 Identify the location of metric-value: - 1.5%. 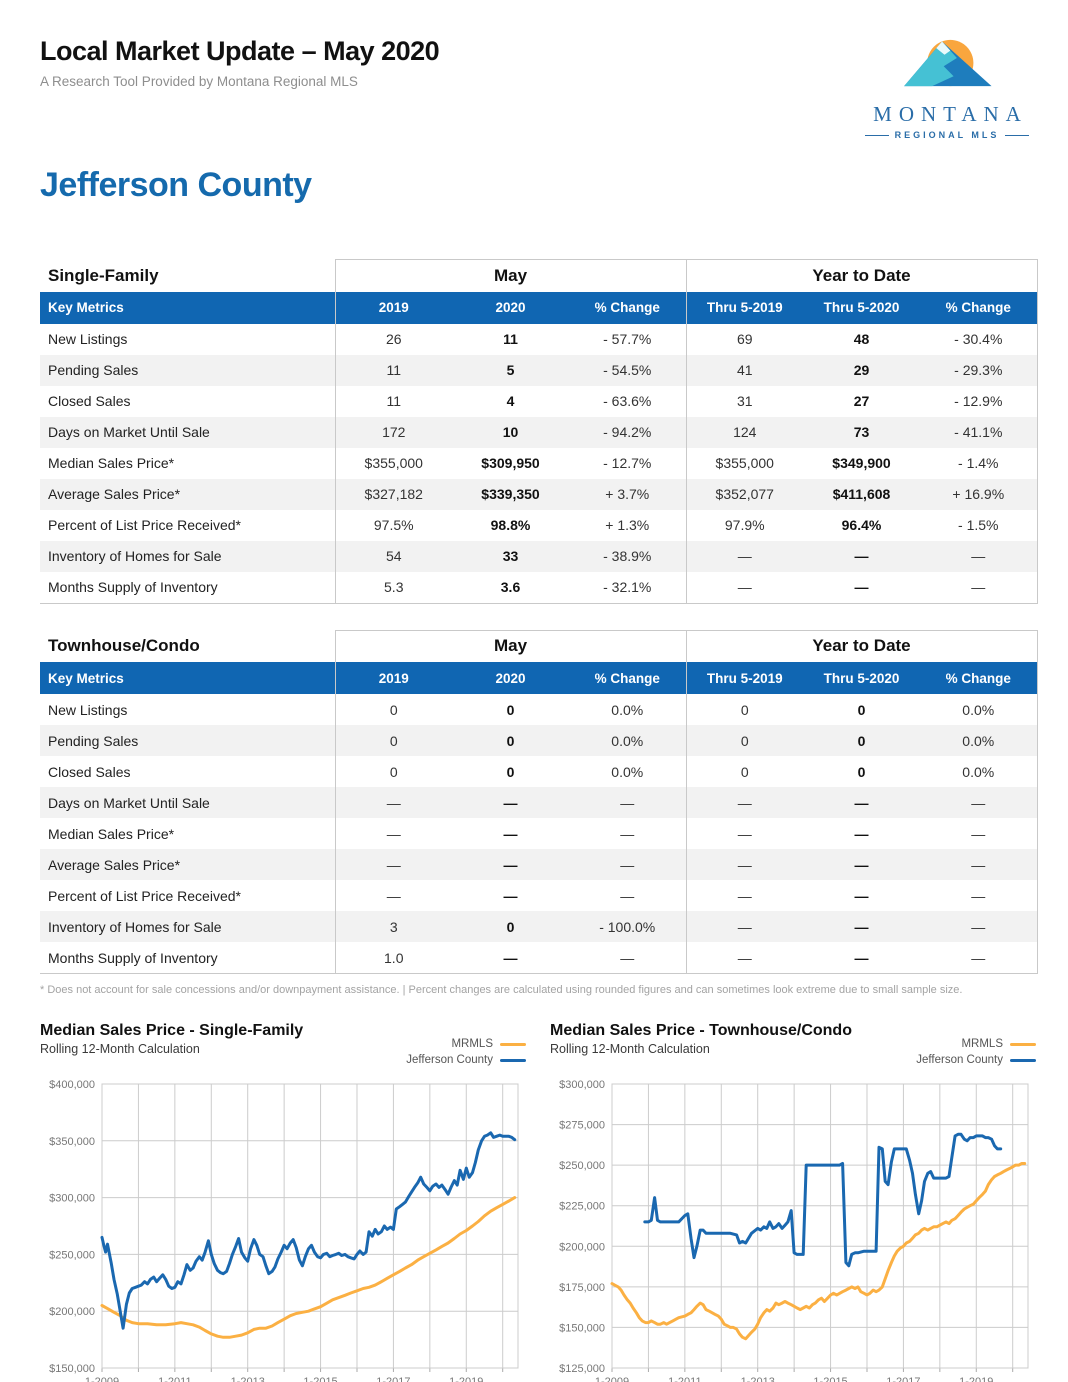
(979, 525).